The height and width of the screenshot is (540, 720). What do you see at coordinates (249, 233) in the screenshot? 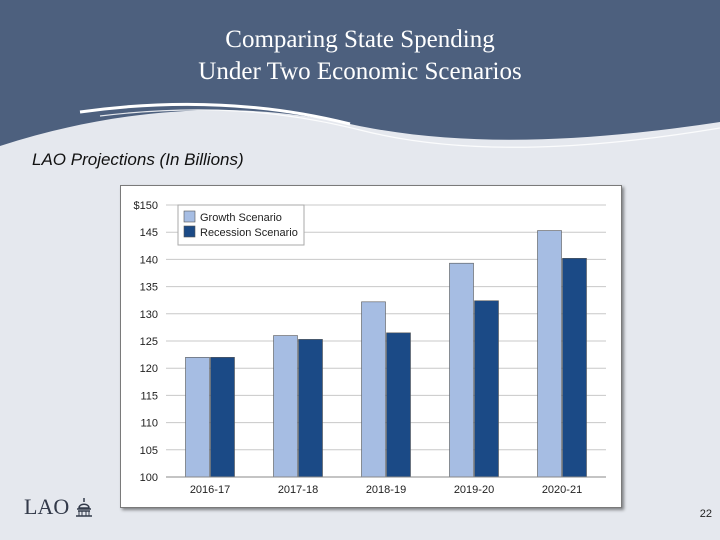
I see `legend-label: Recession Scenario` at bounding box center [249, 233].